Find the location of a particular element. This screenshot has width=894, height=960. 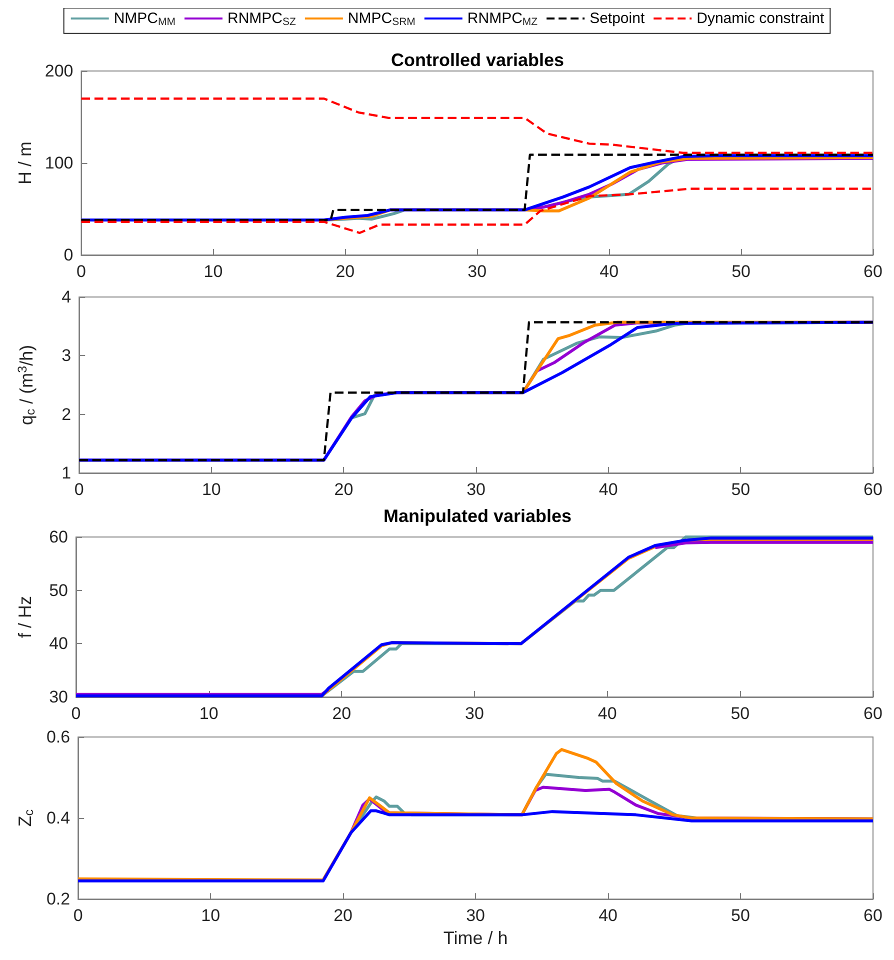

chart-title: Manipulated variables is located at coordinates (477, 516).